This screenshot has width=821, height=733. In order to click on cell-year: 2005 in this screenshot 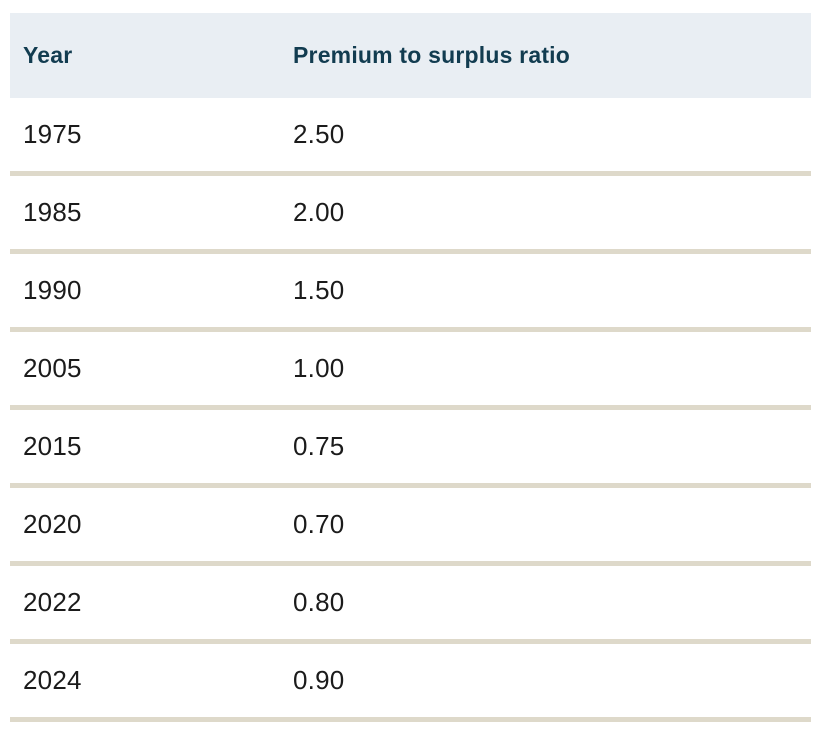, I will do `click(52, 368)`.